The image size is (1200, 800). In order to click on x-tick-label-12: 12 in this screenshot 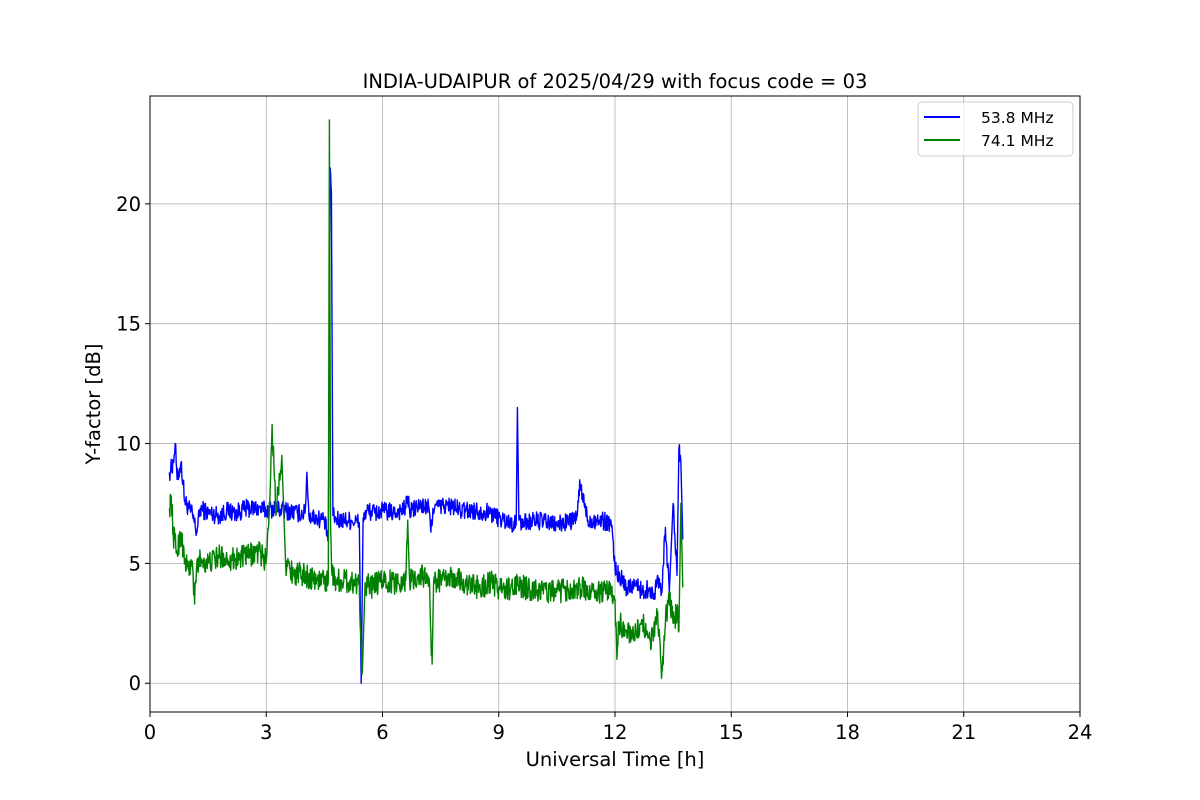, I will do `click(615, 732)`.